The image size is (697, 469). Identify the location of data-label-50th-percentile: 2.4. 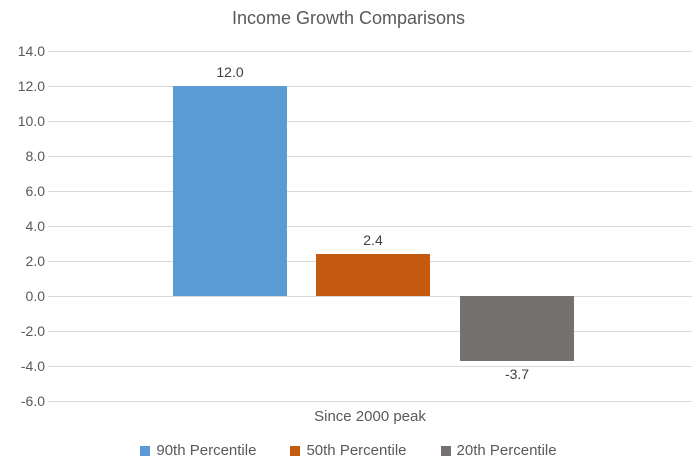
(373, 240).